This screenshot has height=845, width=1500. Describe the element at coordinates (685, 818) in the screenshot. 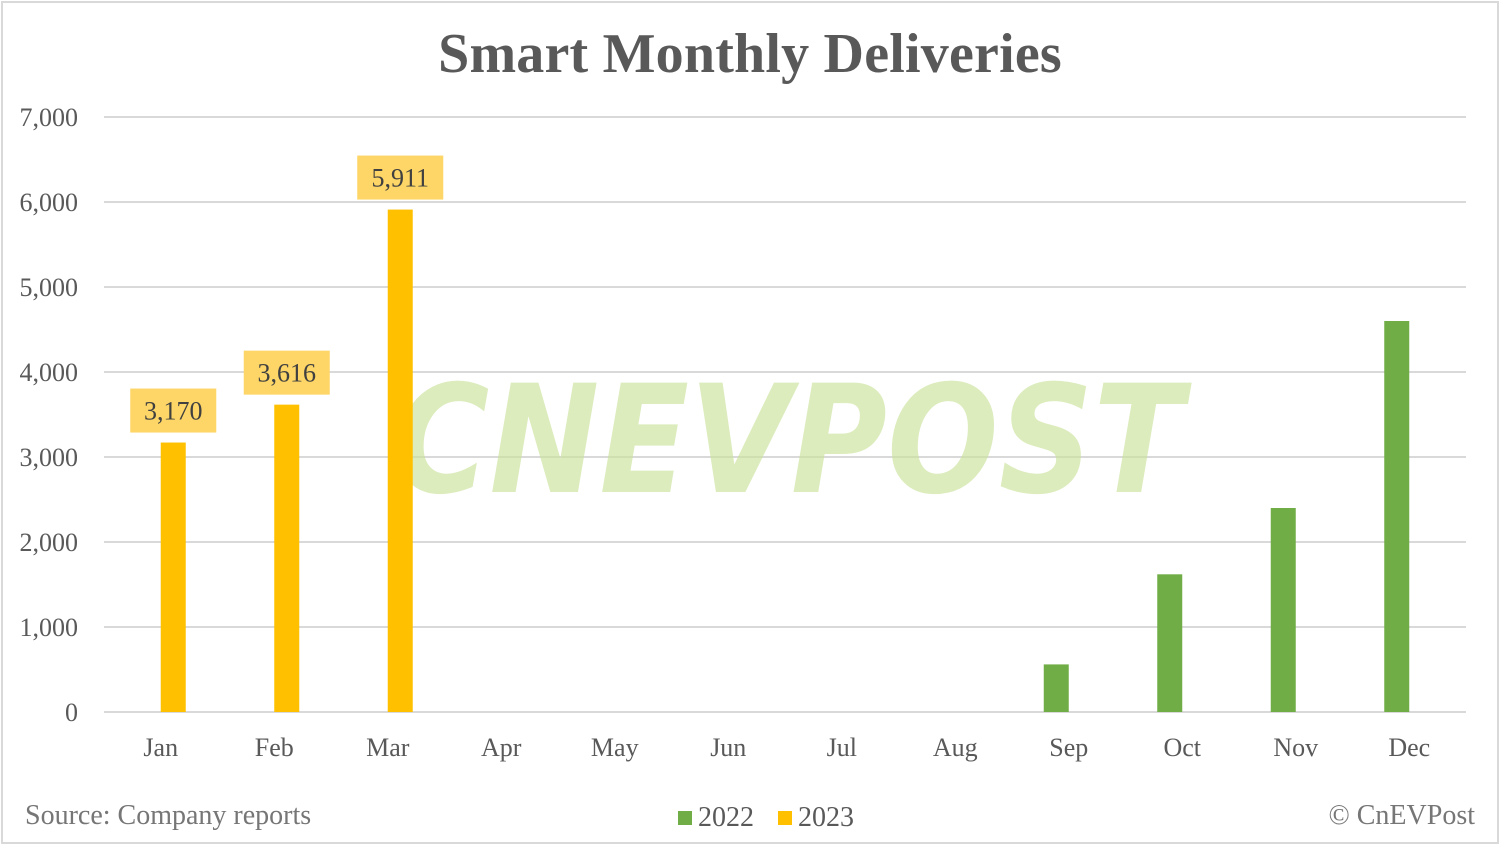

I see `legend-swatch-2022` at that location.